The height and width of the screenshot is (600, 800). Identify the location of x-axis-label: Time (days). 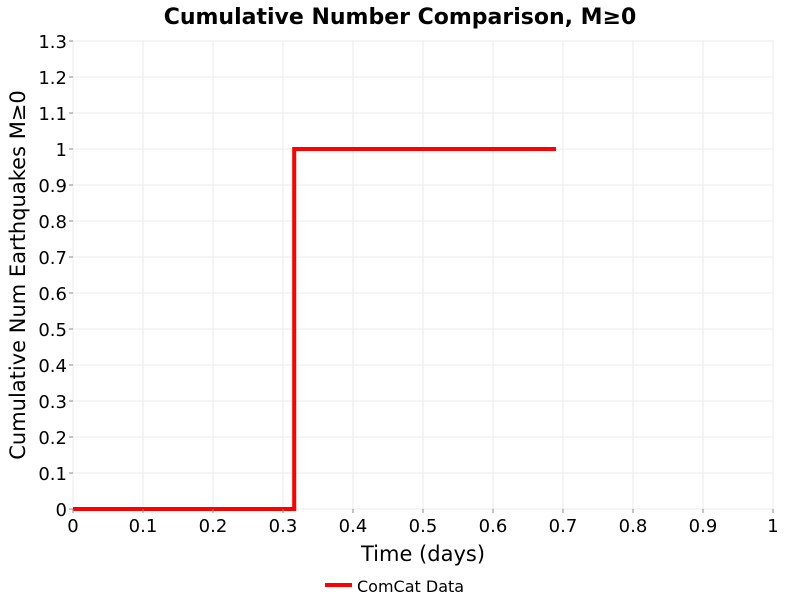
(422, 554).